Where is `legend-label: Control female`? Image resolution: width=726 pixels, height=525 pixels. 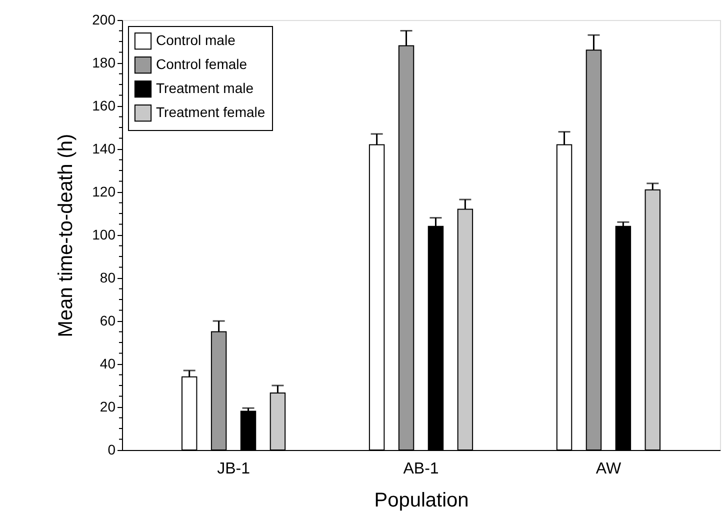
legend-label: Control female is located at coordinates (202, 64).